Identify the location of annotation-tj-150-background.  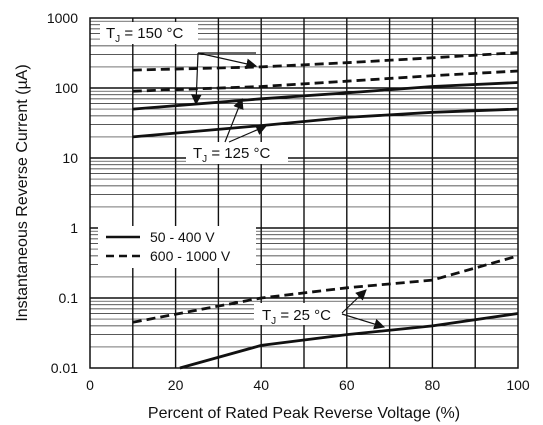
(149, 33).